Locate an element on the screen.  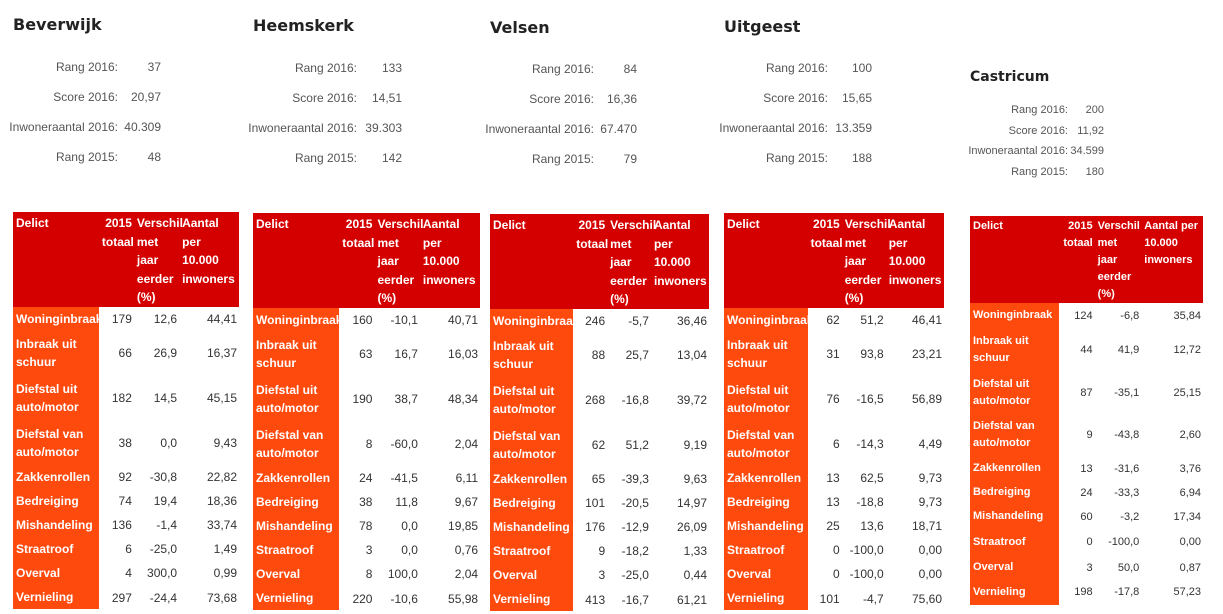
cell-total-2015: 13 is located at coordinates (824, 478).